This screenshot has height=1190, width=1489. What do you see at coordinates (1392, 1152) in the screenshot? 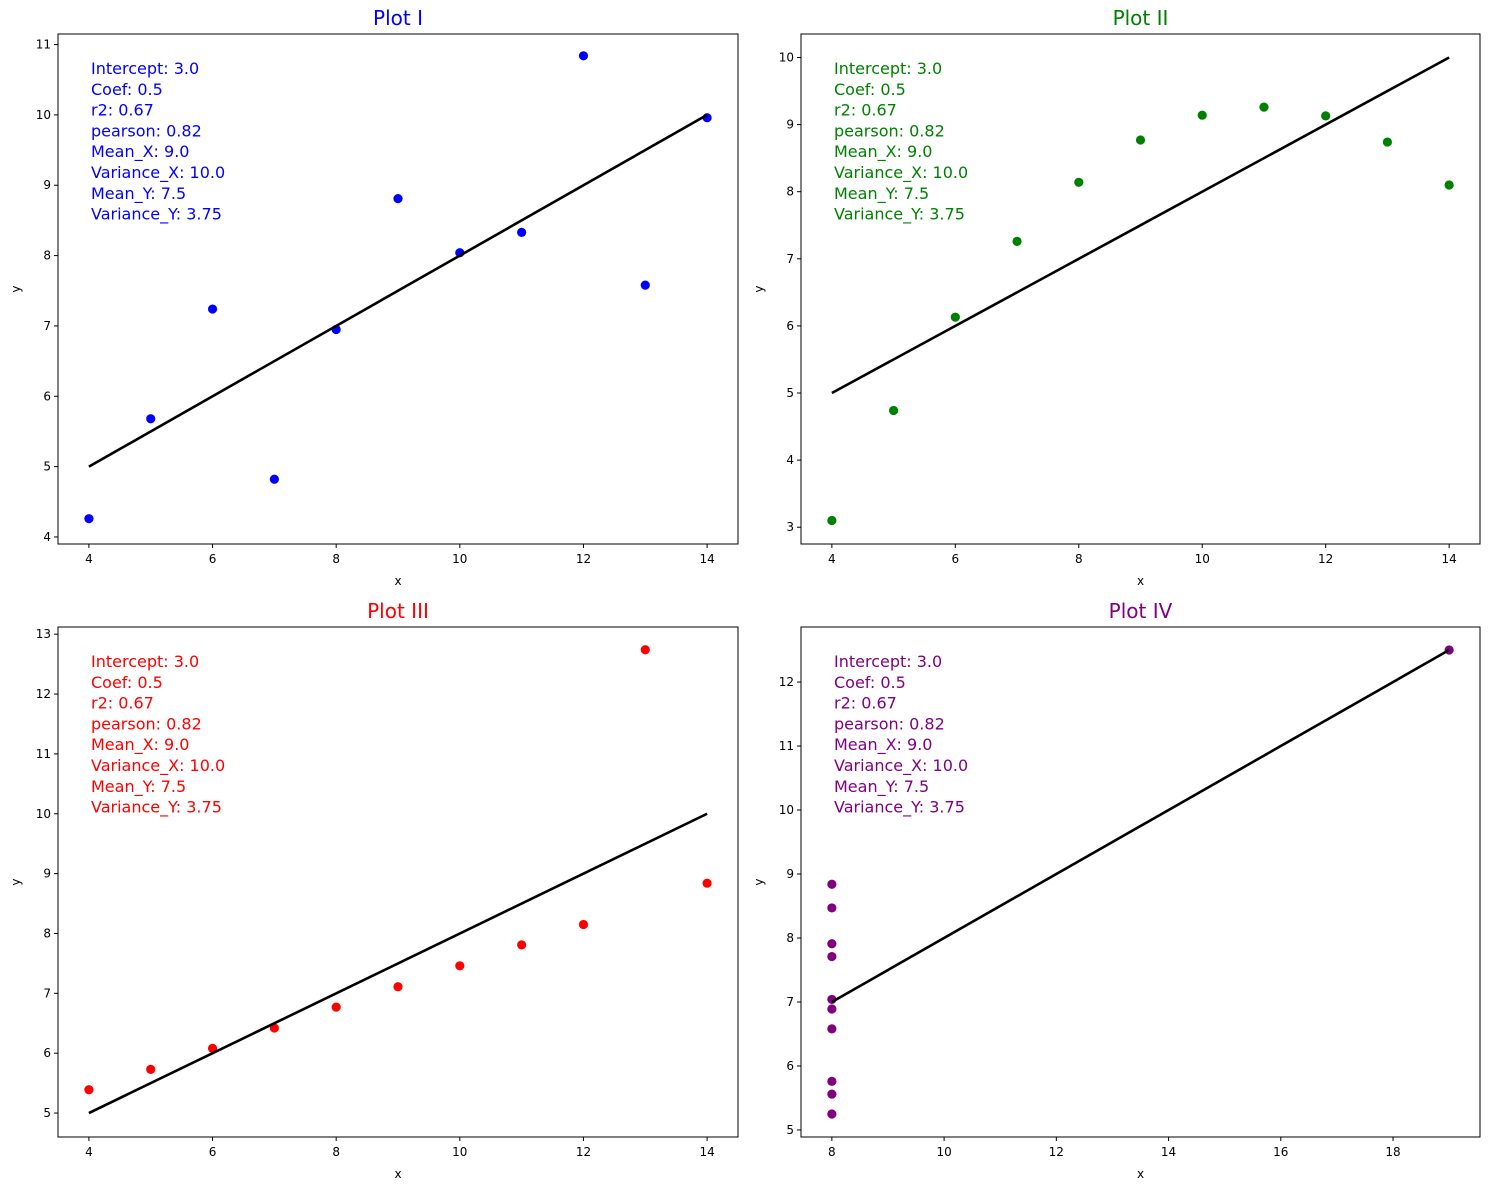
I see `x-tick-label: 18` at bounding box center [1392, 1152].